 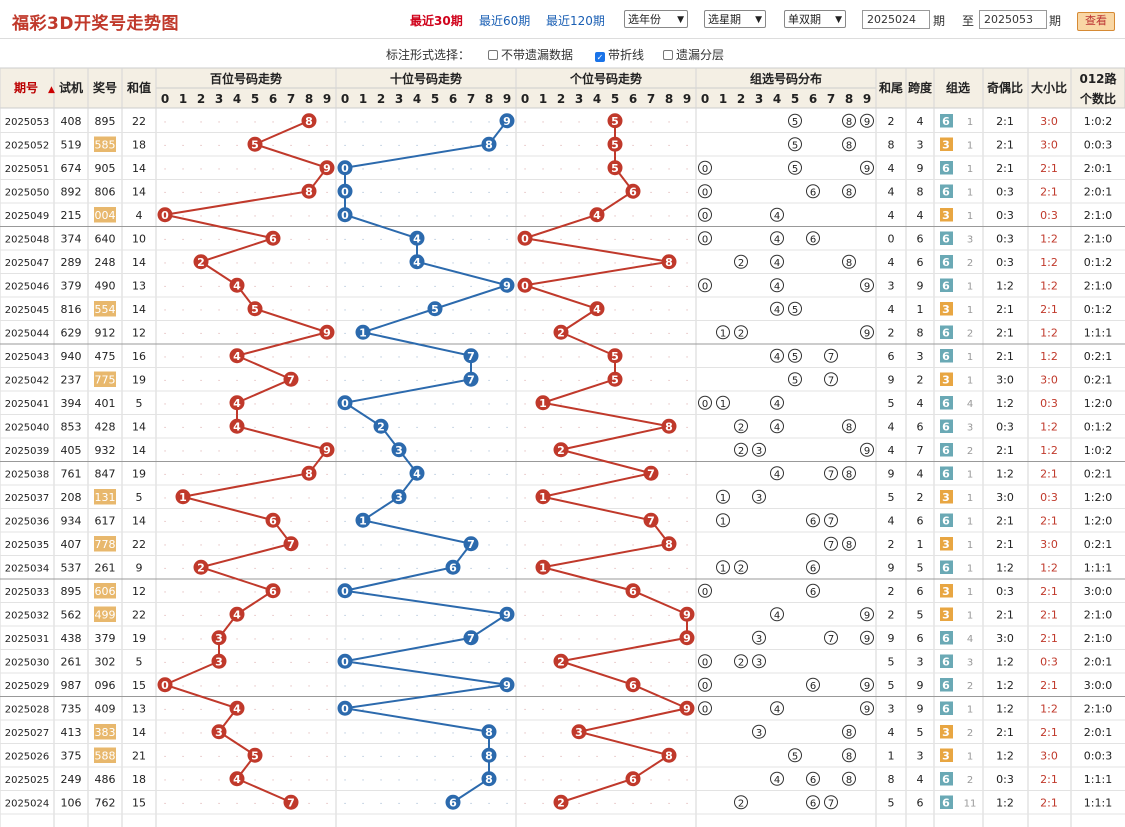 I want to click on odd-even-cell: 0:3, so click(x=1005, y=591).